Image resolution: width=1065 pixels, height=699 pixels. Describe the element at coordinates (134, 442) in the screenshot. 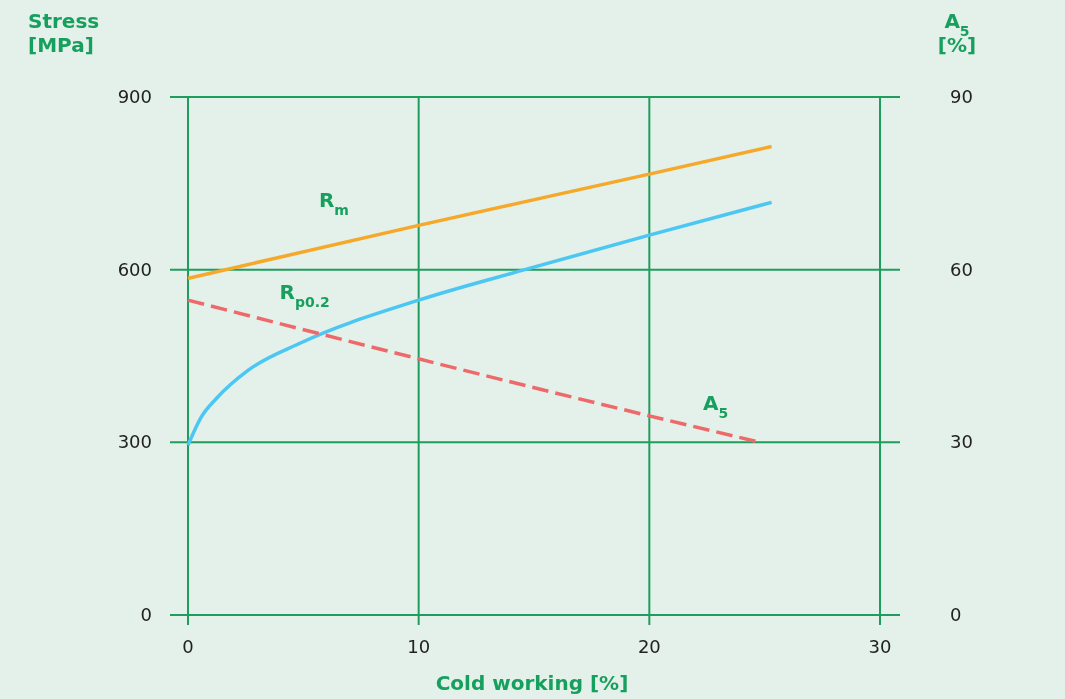

I see `y-tick-label: 300` at that location.